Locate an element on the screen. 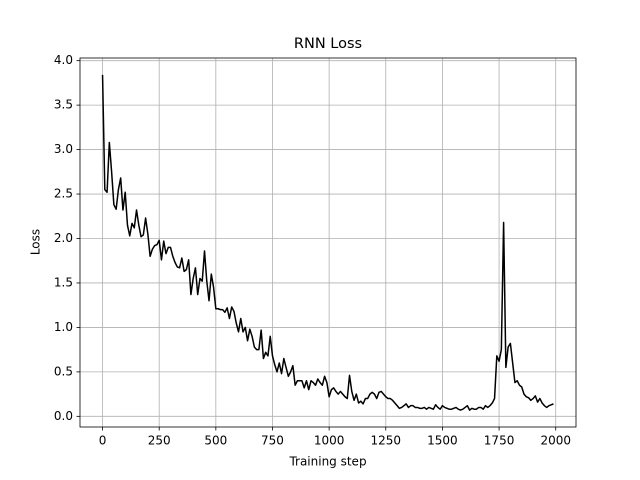  x-tick-label: 1500 is located at coordinates (442, 441).